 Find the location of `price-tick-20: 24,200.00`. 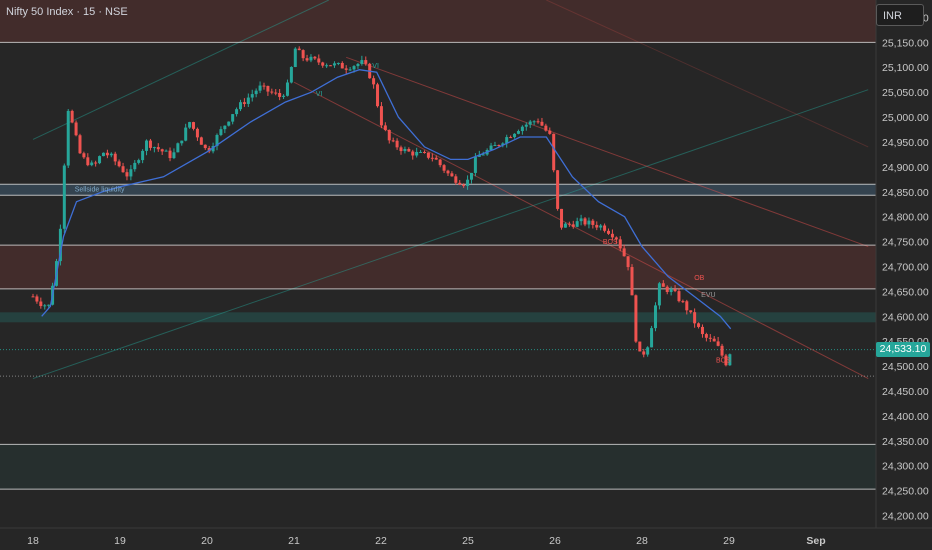

price-tick-20: 24,200.00 is located at coordinates (905, 517).